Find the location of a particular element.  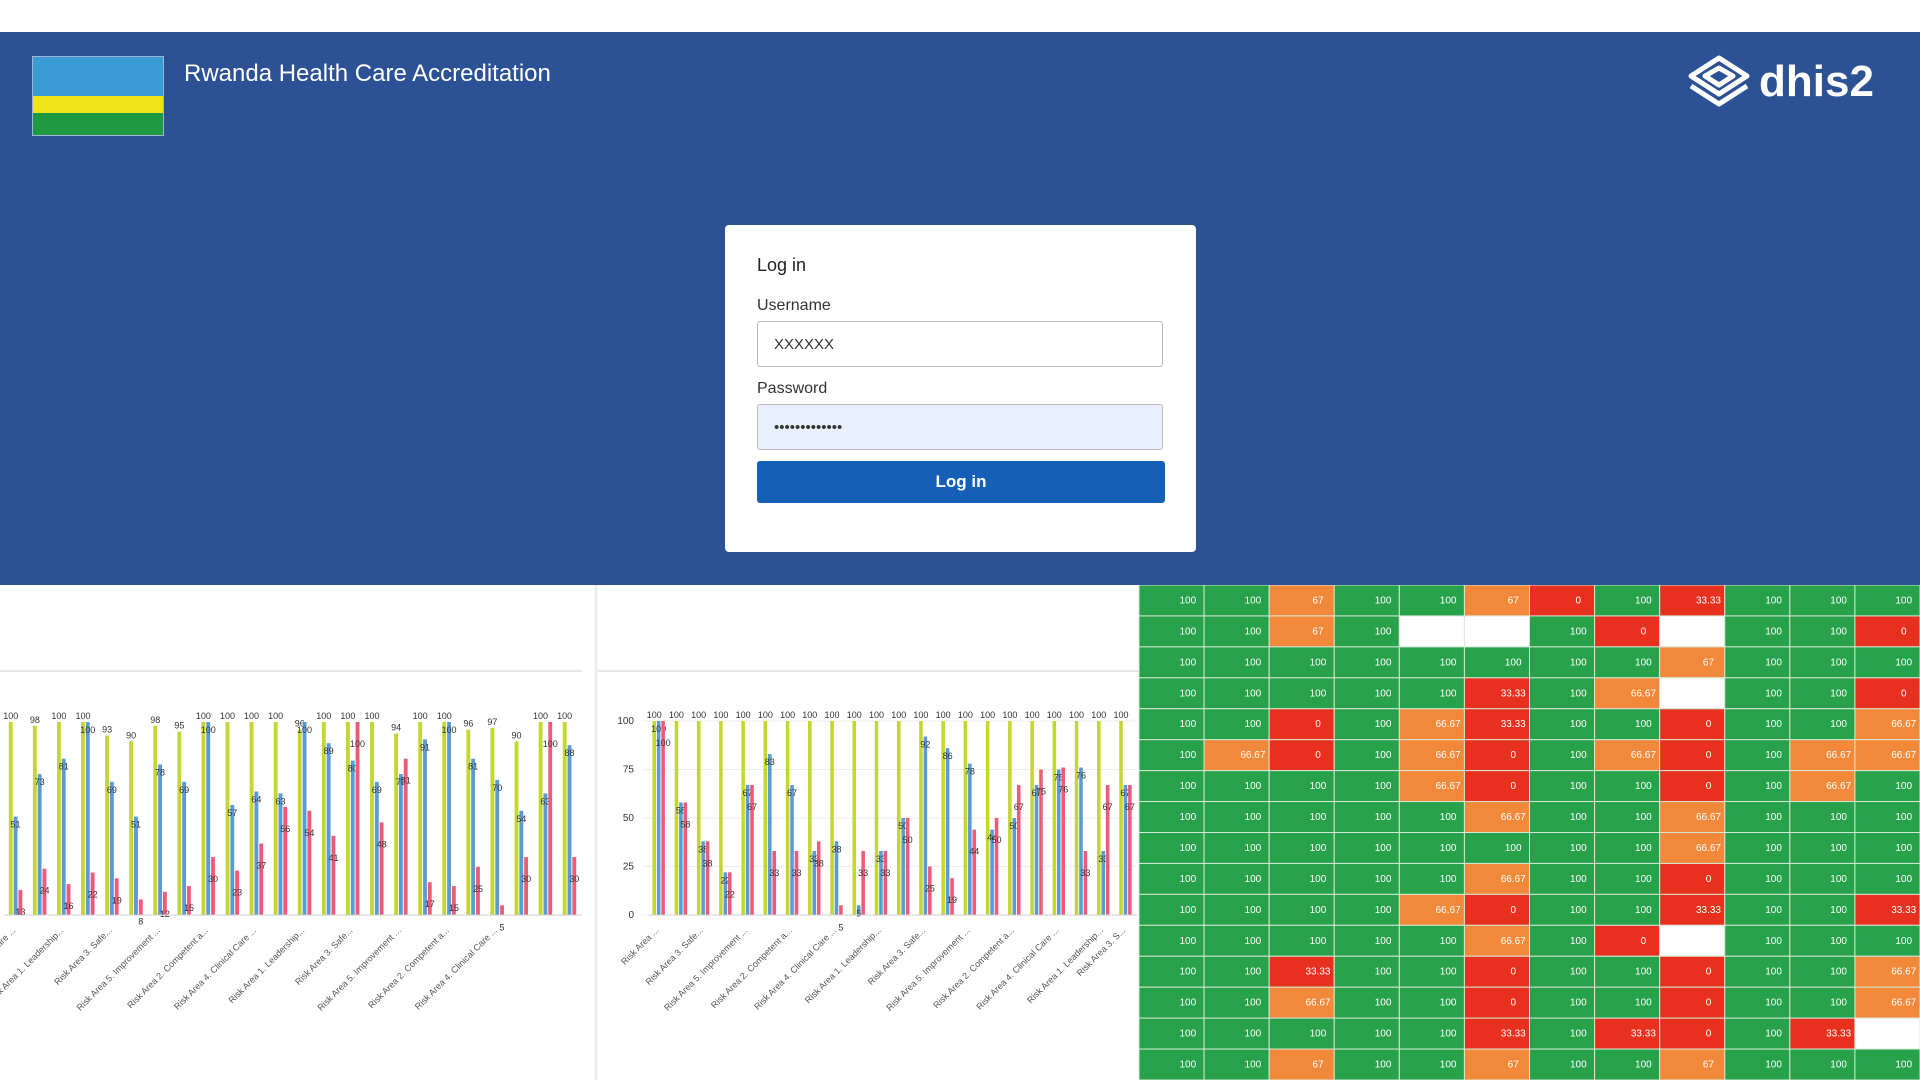

data-label: 33 is located at coordinates (796, 873).